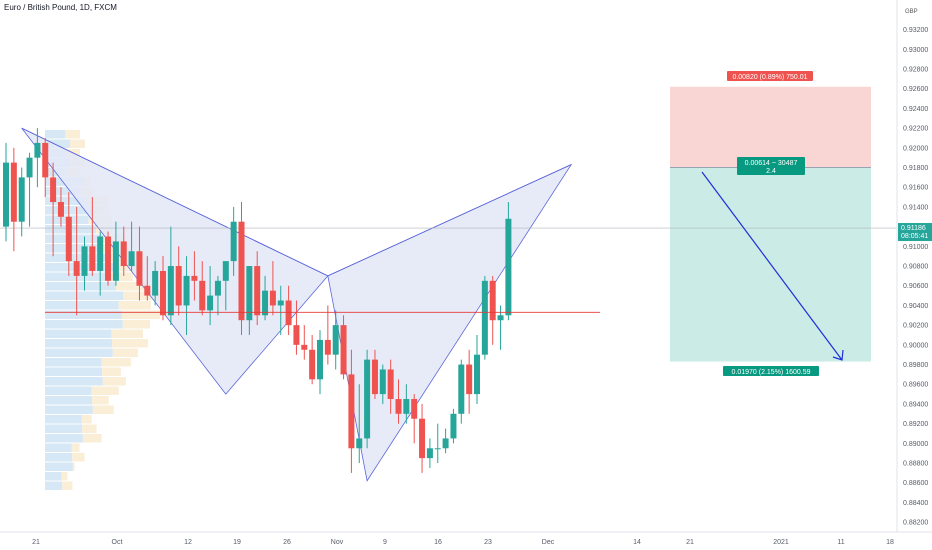 The height and width of the screenshot is (550, 932). I want to click on stop-label-text: 0.00820 (0.89%) 750.01, so click(769, 77).